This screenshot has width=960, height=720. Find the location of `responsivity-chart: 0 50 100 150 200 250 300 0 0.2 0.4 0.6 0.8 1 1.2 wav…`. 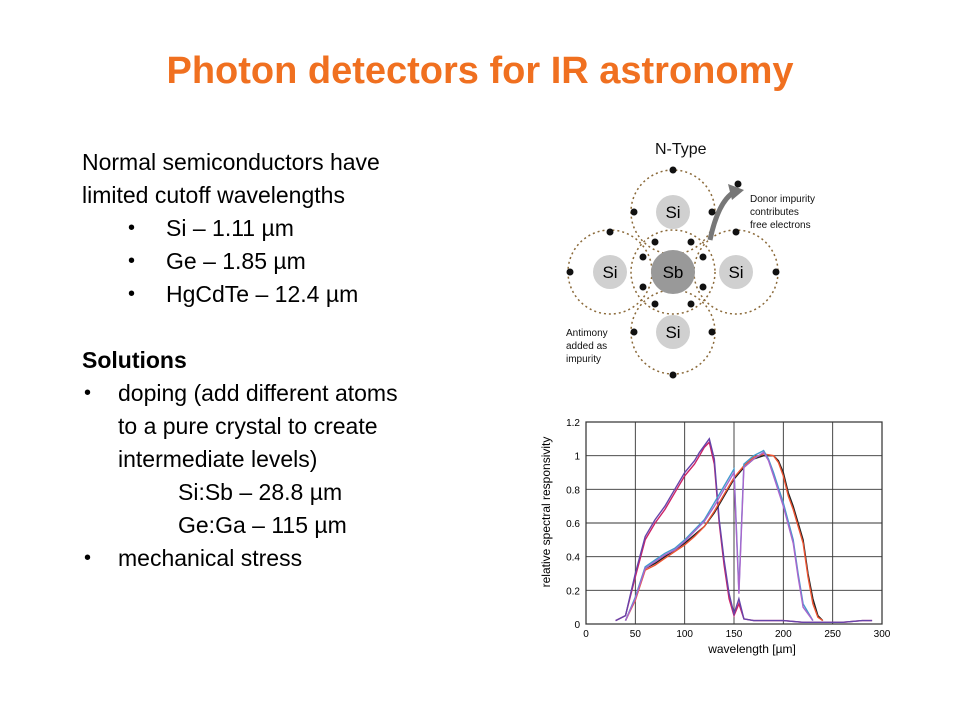

responsivity-chart: 0 50 100 150 200 250 300 0 0.2 0.4 0.6 0.8 1 1.2 wav… is located at coordinates (715, 537).